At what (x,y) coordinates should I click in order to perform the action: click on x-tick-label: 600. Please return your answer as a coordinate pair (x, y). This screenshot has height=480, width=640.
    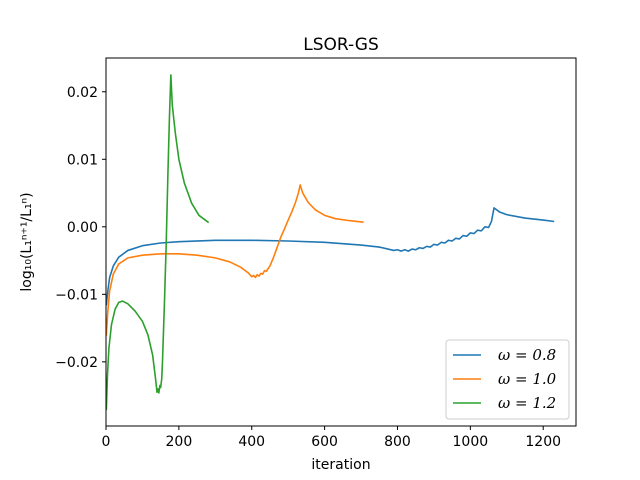
    Looking at the image, I should click on (324, 442).